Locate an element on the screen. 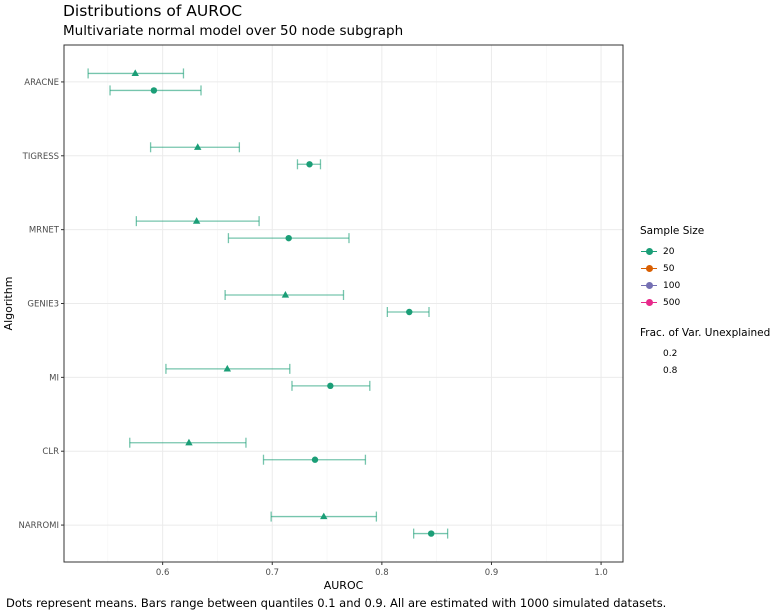 The width and height of the screenshot is (772, 616). legend-title-frac: Frac. of Var. Unexplained is located at coordinates (705, 333).